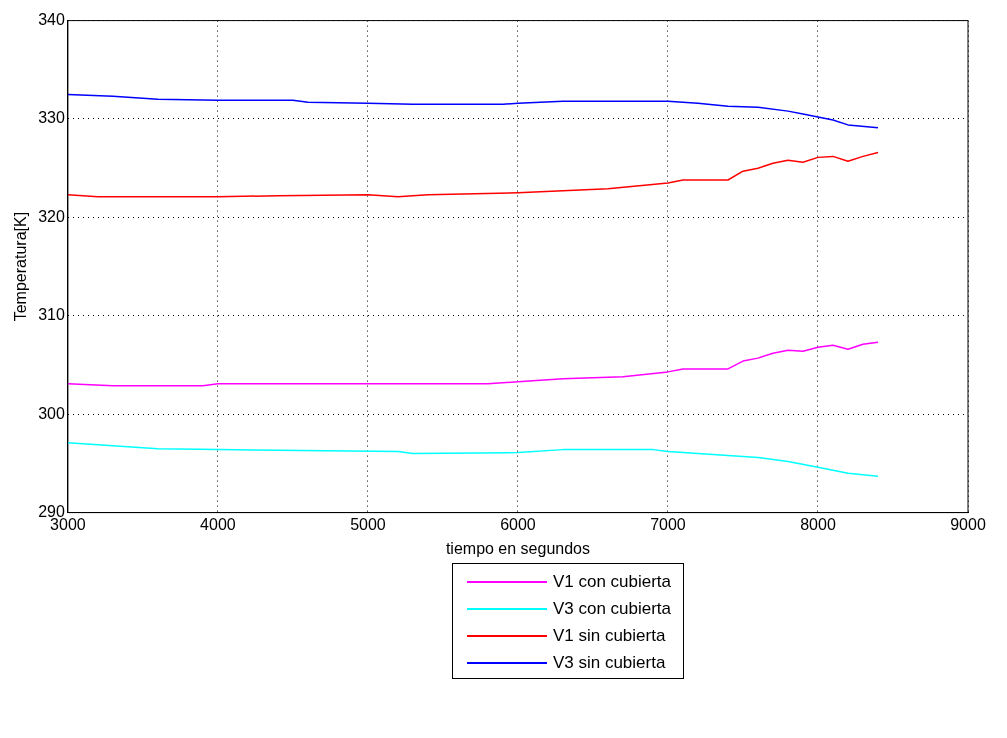 This screenshot has height=738, width=1007. What do you see at coordinates (968, 524) in the screenshot?
I see `x-tick-label: 9000` at bounding box center [968, 524].